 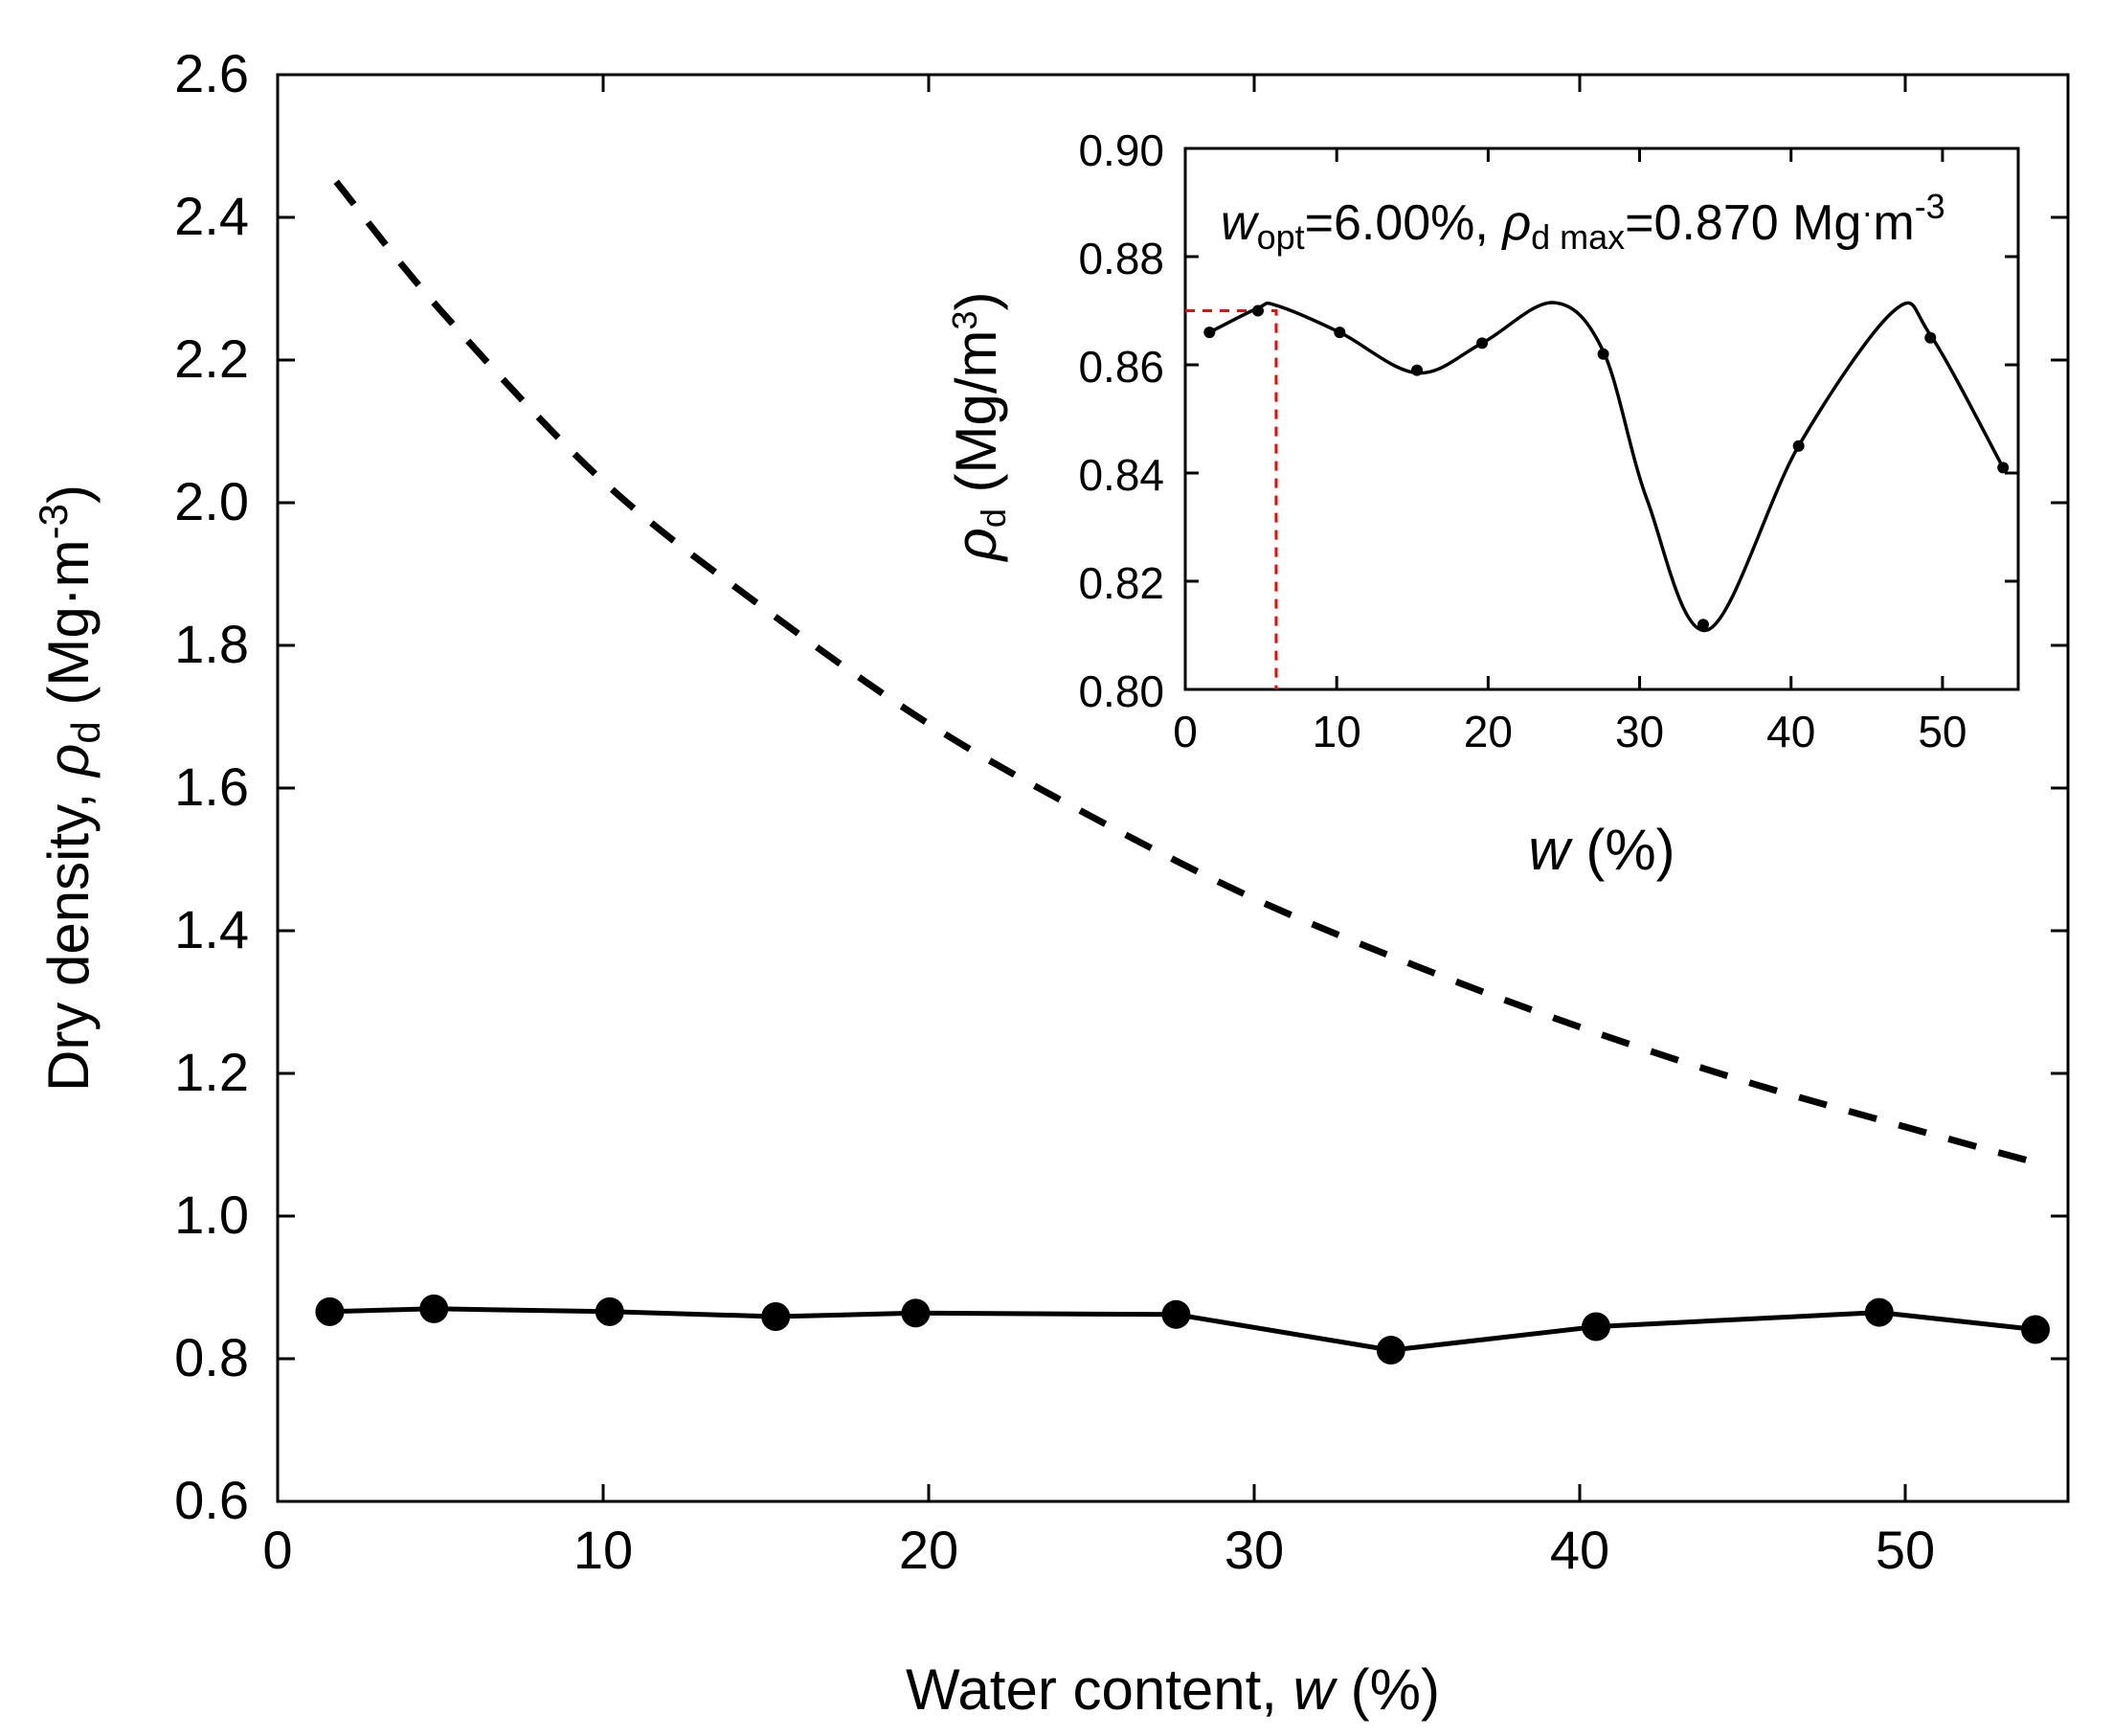 What do you see at coordinates (53, 521) in the screenshot?
I see `y-title-sup: -3` at bounding box center [53, 521].